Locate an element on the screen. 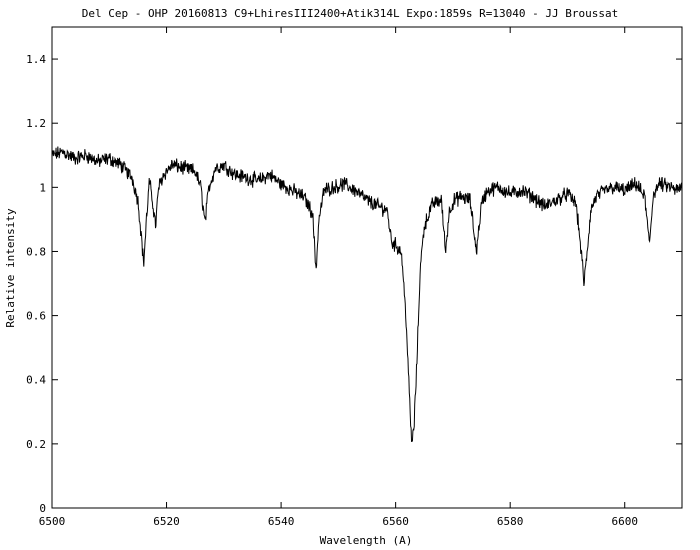 This screenshot has height=550, width=700. y-tick-label: 0.2 is located at coordinates (36, 444).